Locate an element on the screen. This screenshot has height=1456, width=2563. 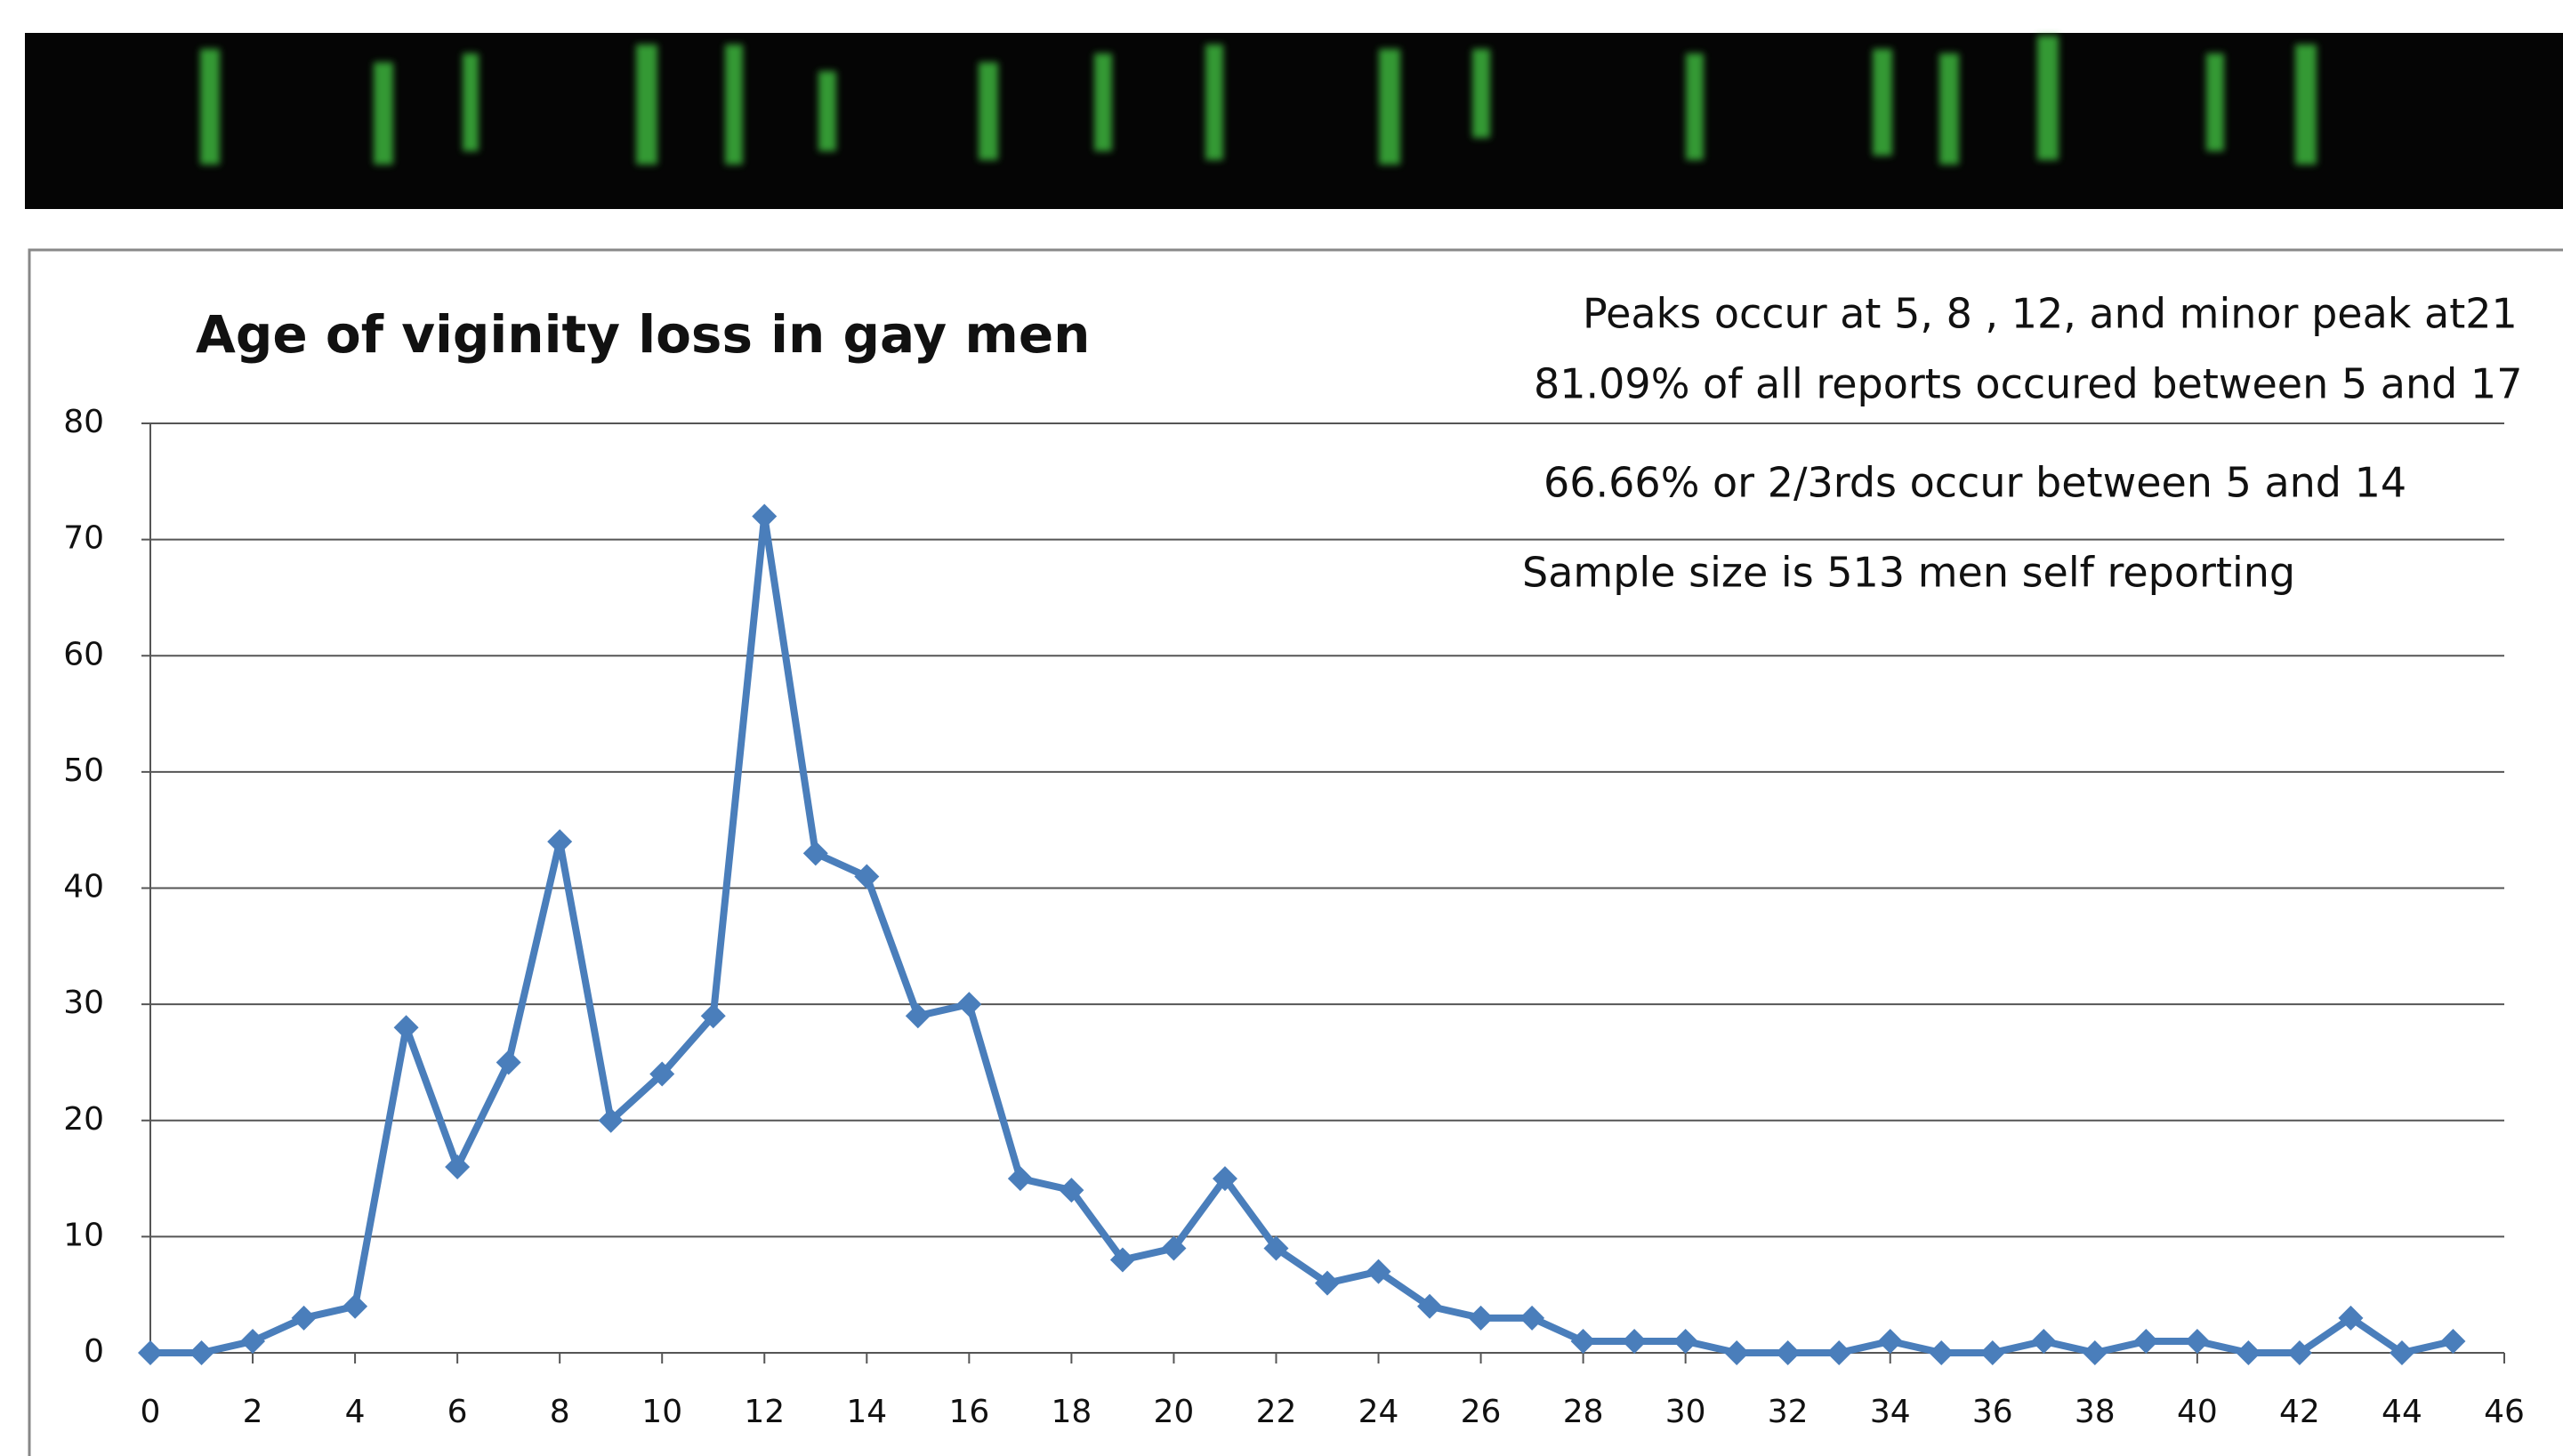
y-tick-label: 30 is located at coordinates (83, 1003).